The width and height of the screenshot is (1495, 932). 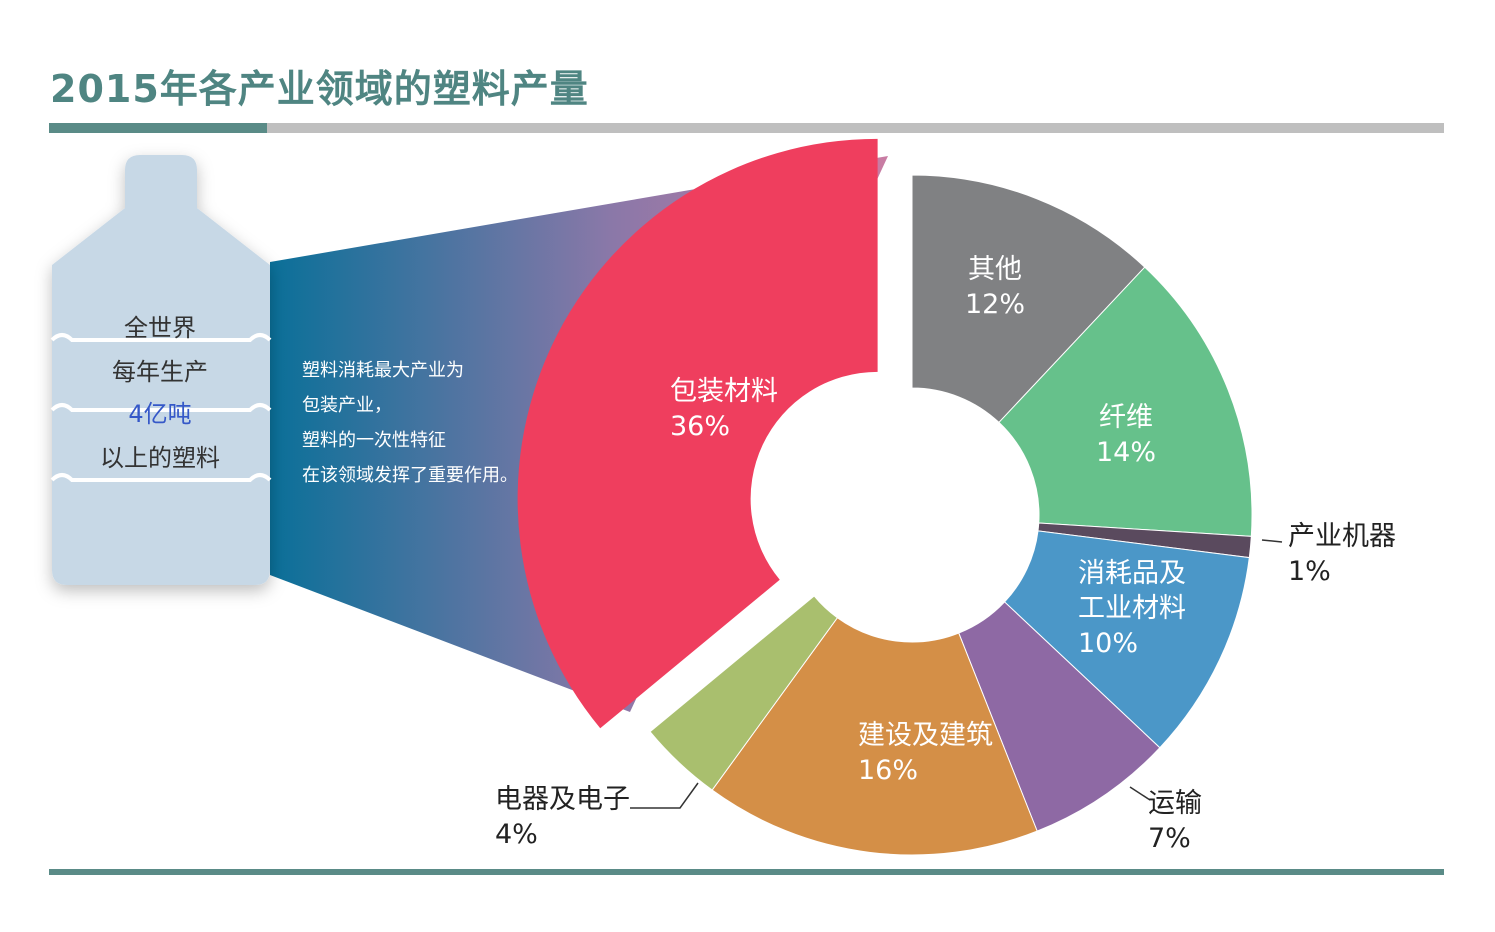 I want to click on title-rule, so click(x=855, y=128).